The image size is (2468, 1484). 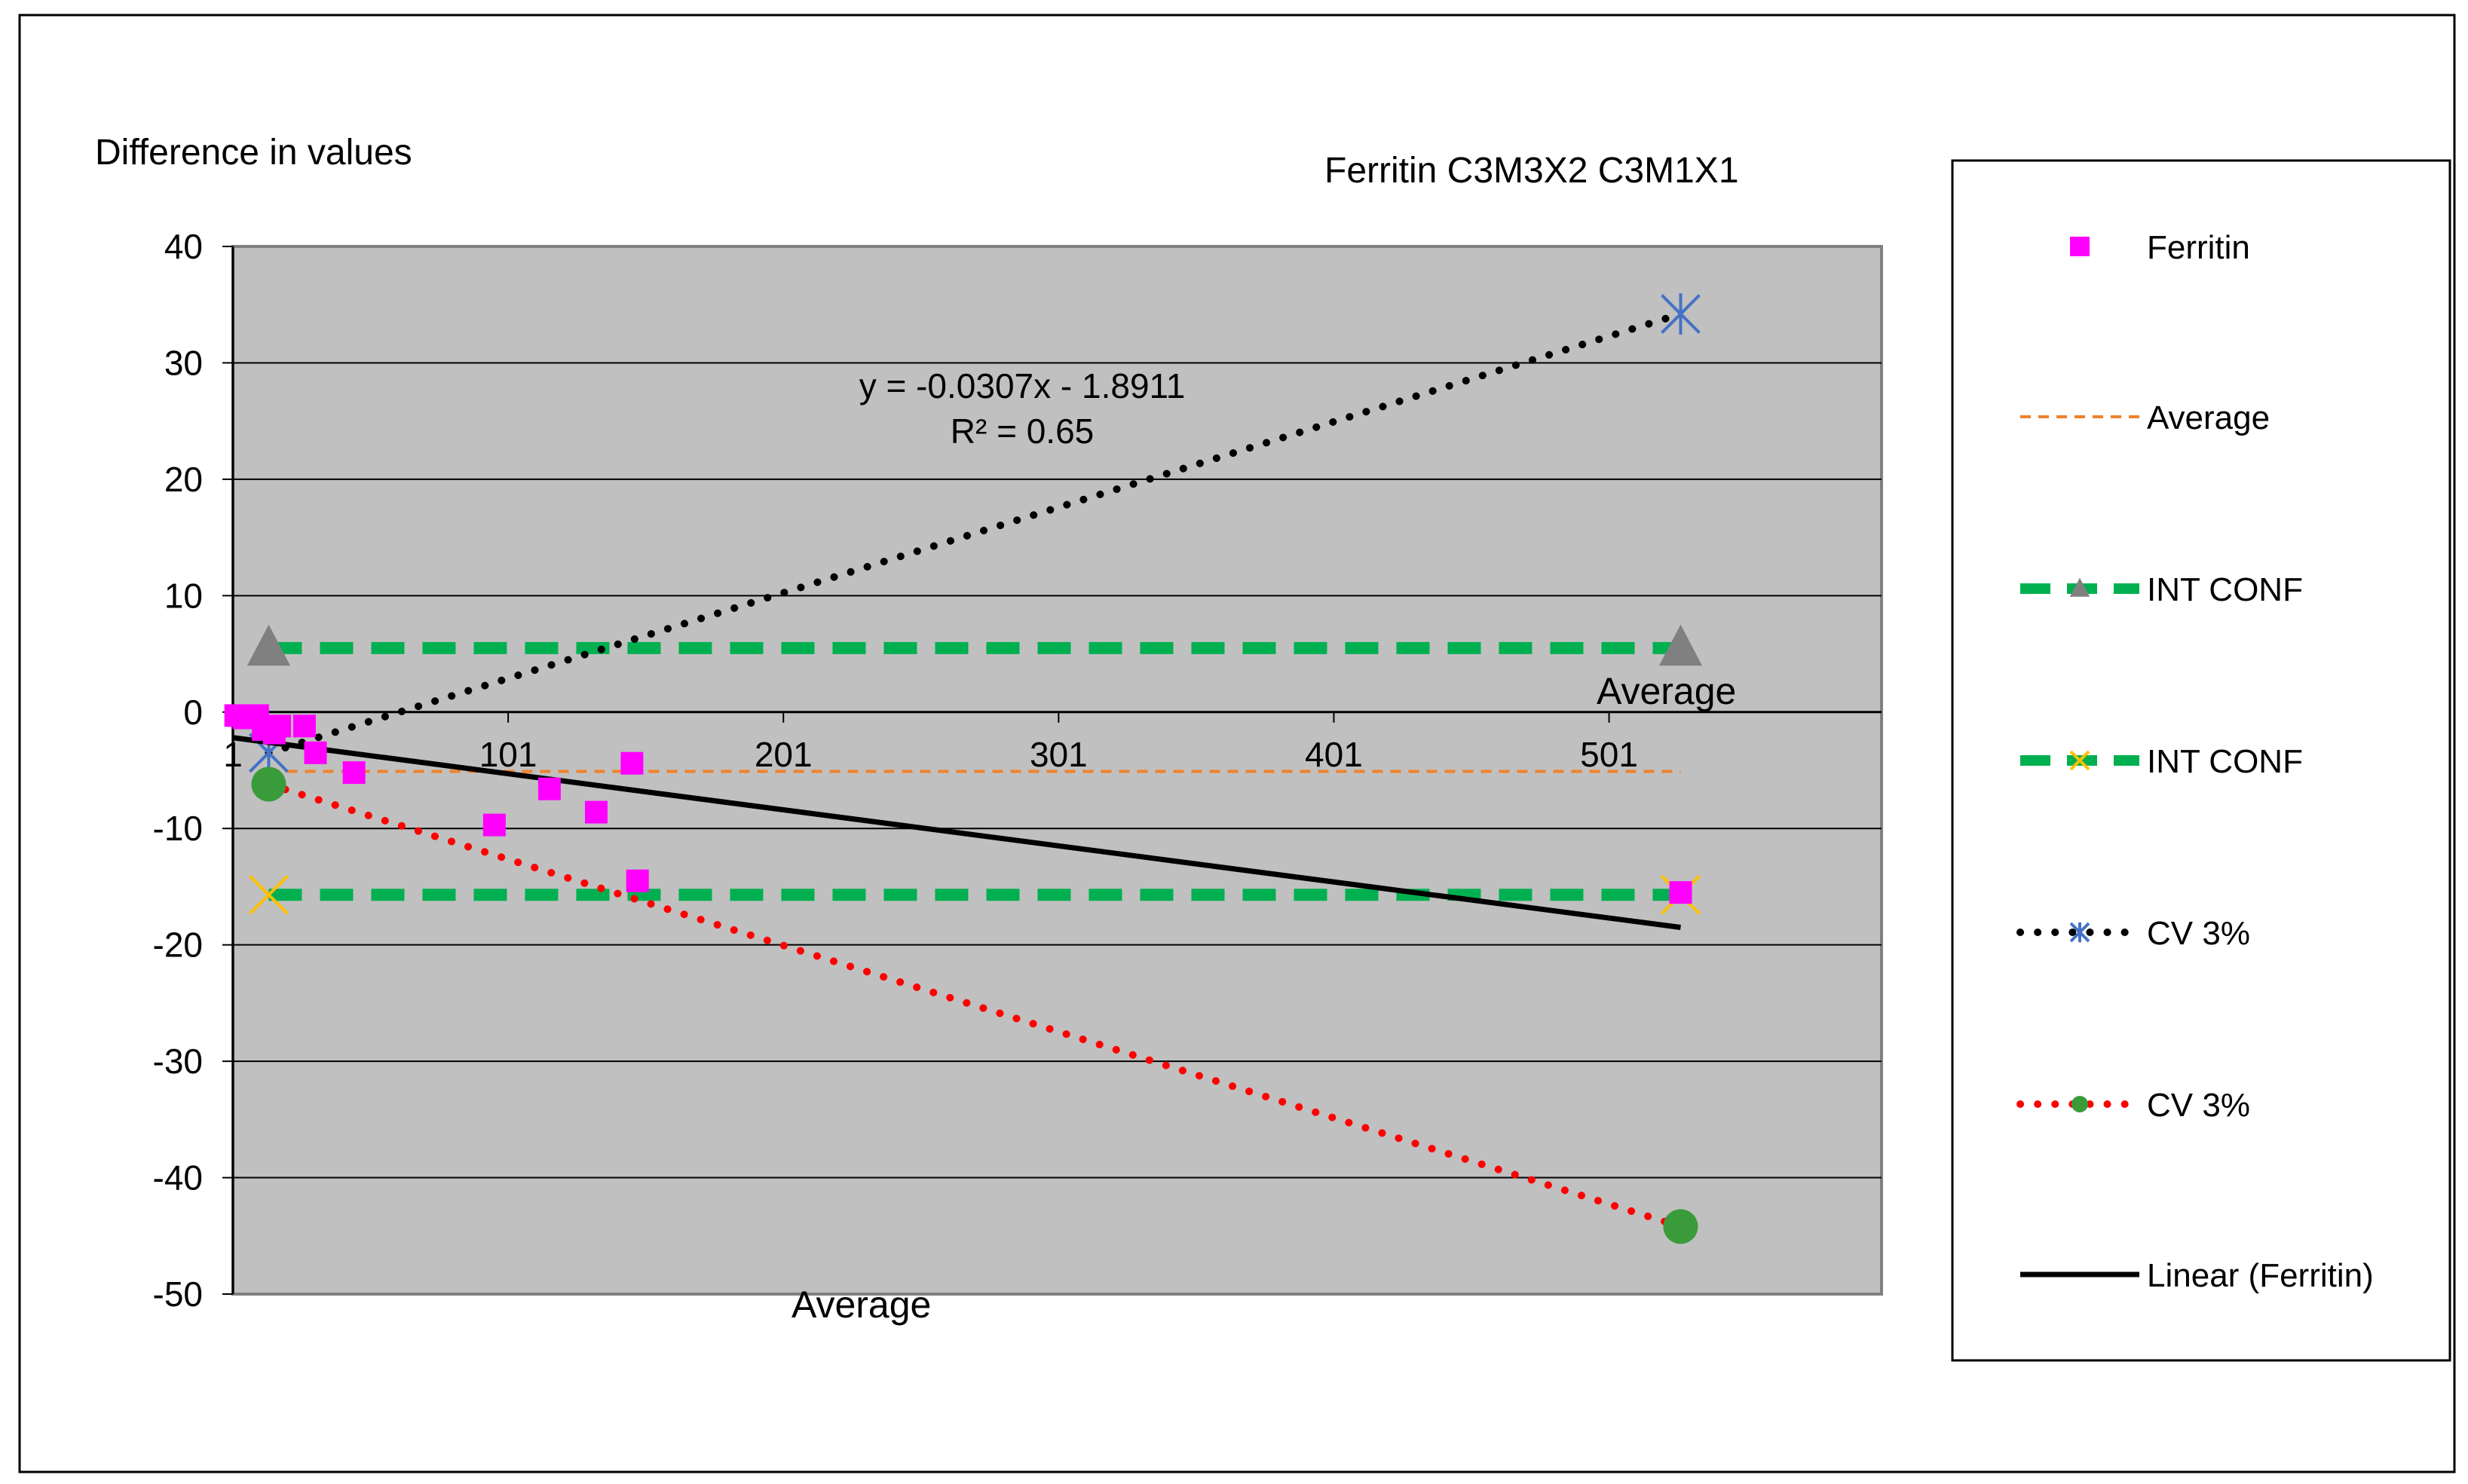 What do you see at coordinates (178, 1061) in the screenshot?
I see `y-tick-label-7: -30` at bounding box center [178, 1061].